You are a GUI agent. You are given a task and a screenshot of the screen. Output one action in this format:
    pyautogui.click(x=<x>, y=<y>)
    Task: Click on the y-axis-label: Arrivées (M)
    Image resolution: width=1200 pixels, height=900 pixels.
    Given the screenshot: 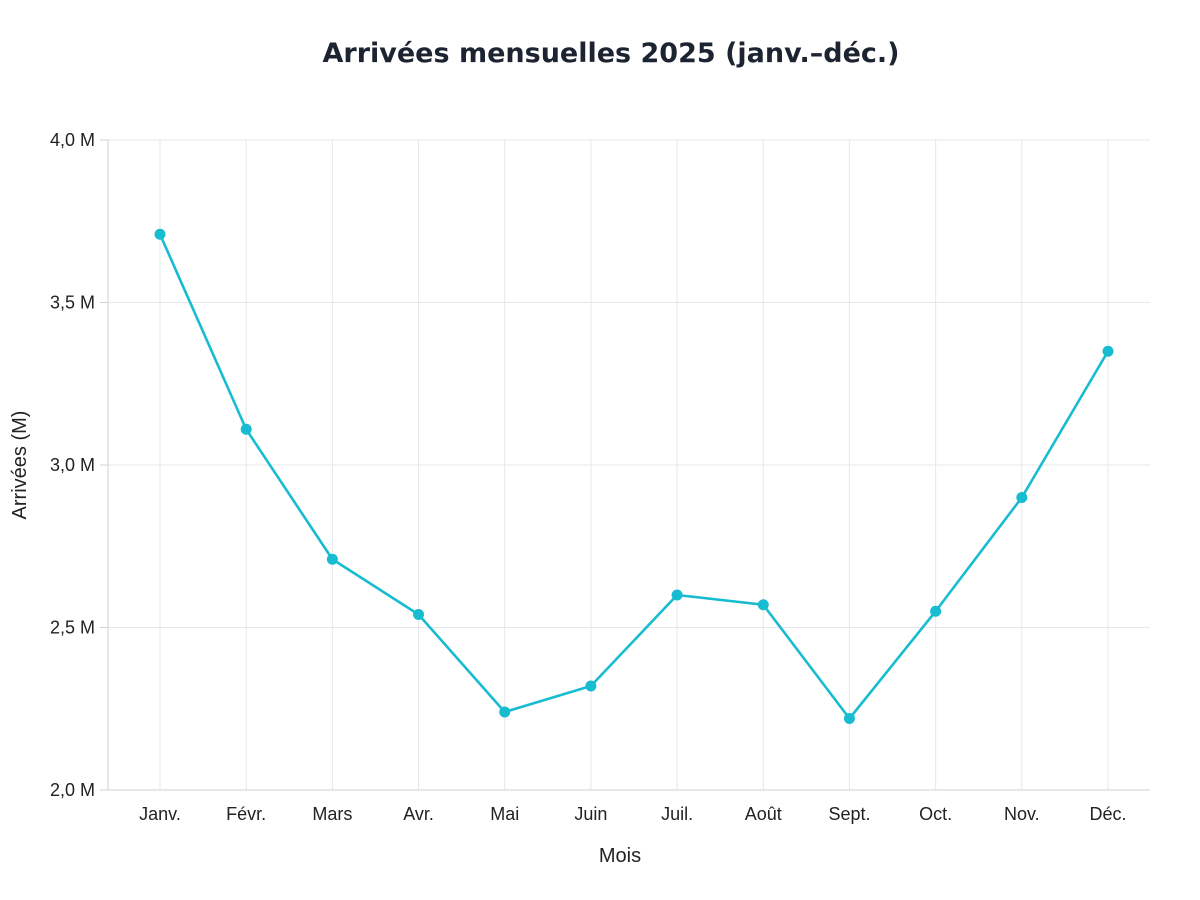 What is the action you would take?
    pyautogui.click(x=20, y=465)
    